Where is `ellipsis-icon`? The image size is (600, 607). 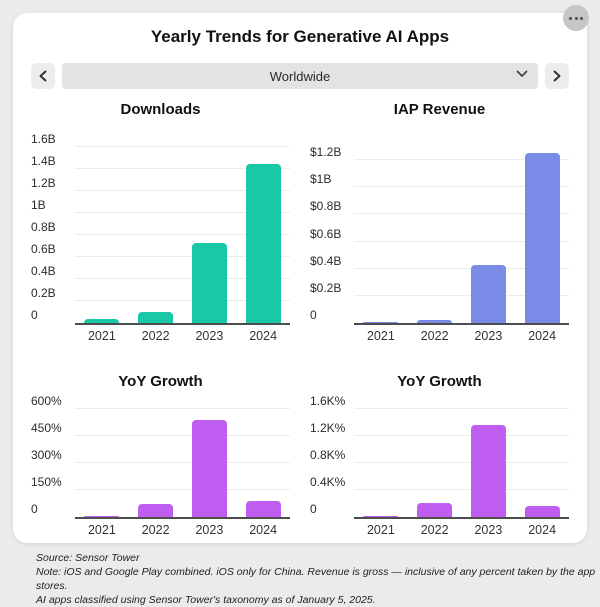 ellipsis-icon is located at coordinates (576, 18).